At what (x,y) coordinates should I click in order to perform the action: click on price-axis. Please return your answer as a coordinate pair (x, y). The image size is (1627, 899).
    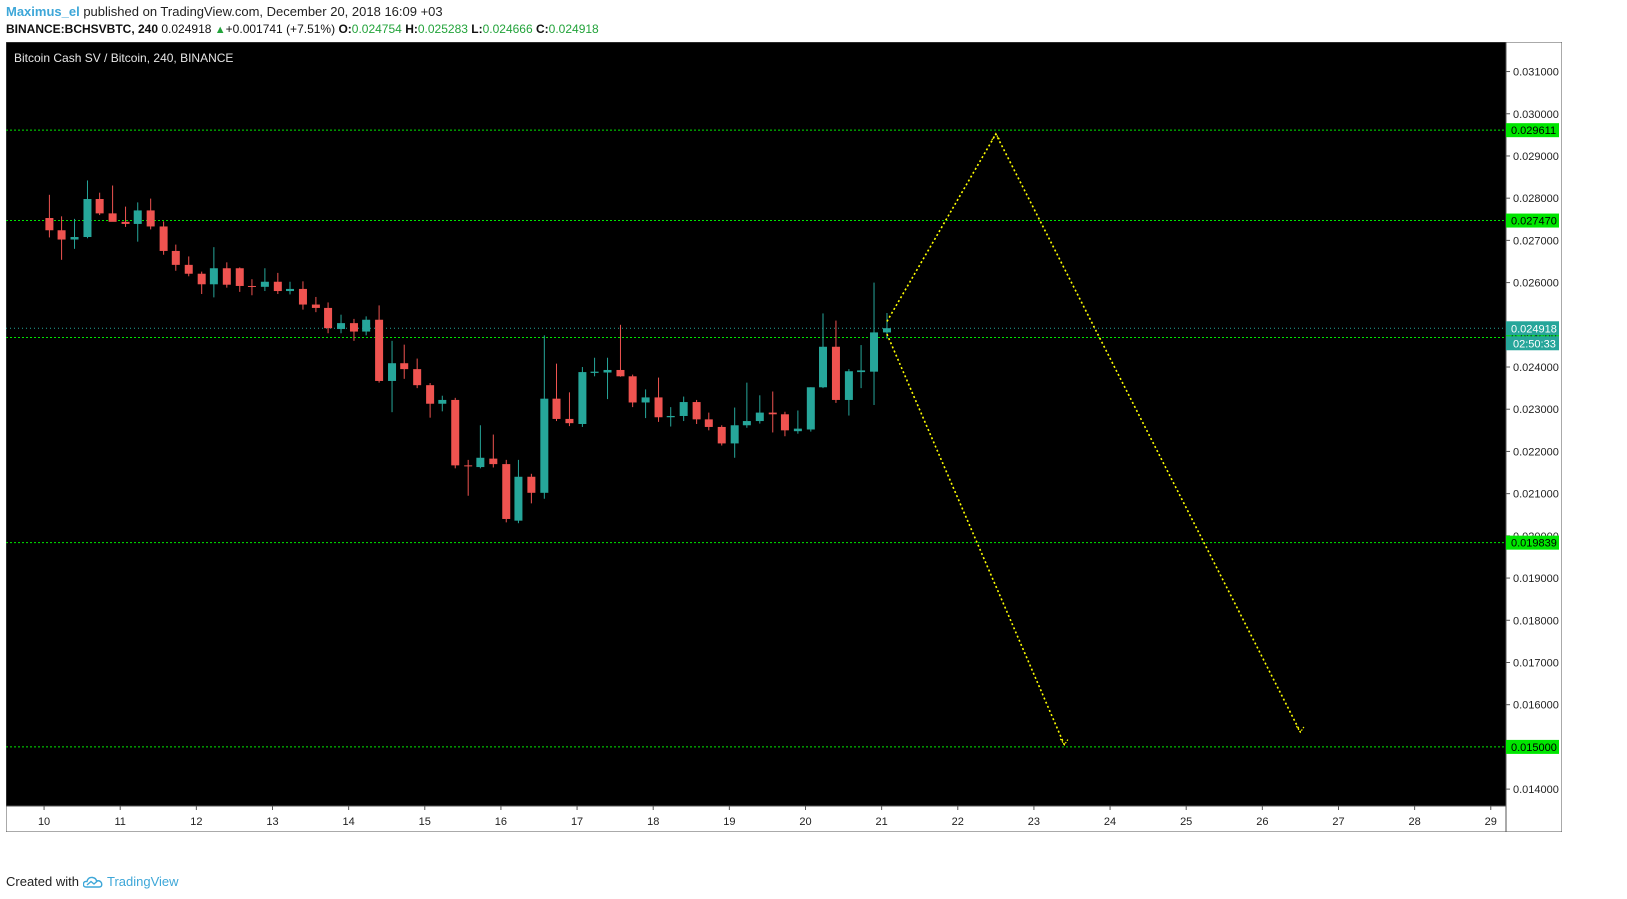
    Looking at the image, I should click on (1534, 437).